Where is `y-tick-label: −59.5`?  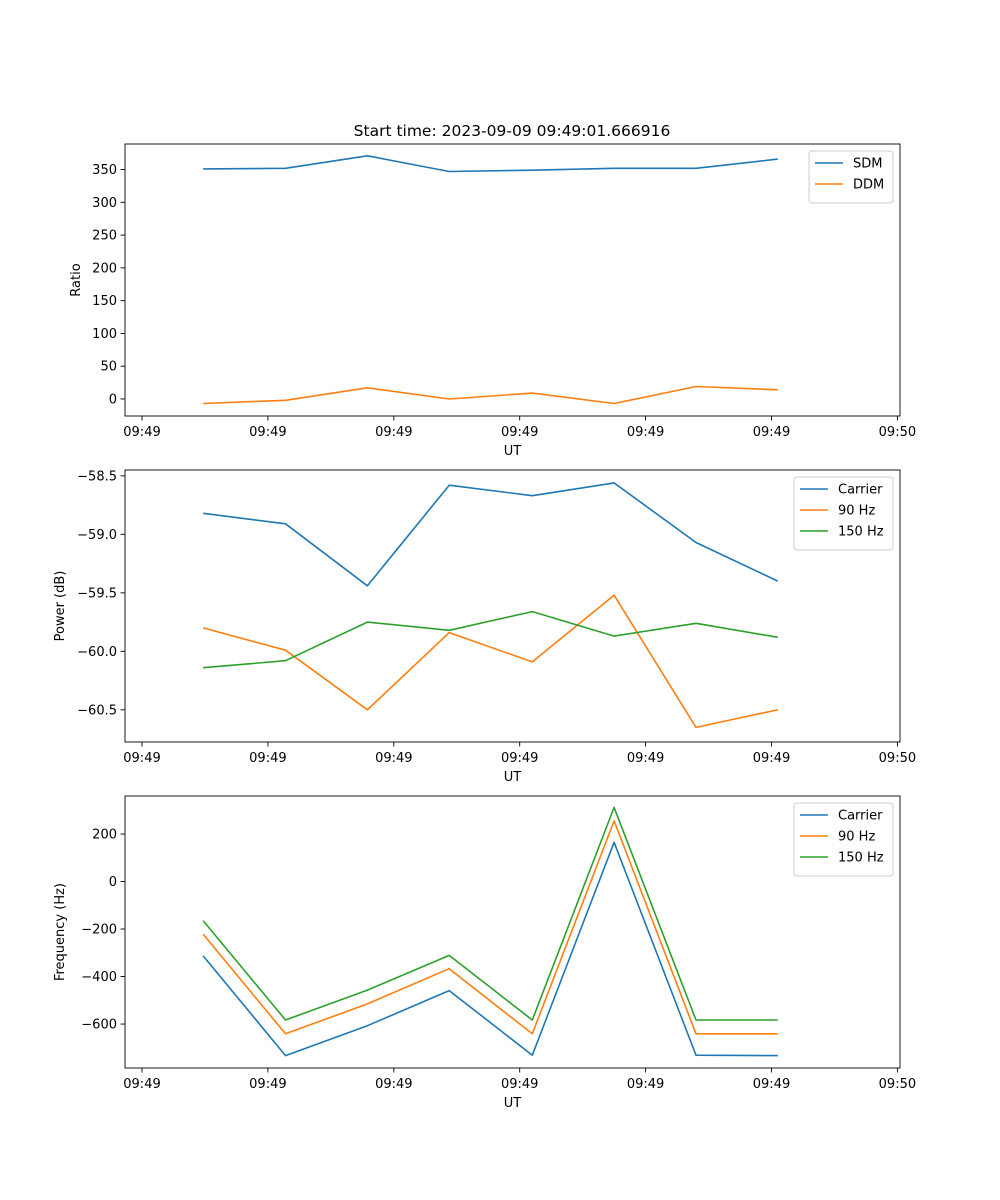 y-tick-label: −59.5 is located at coordinates (97, 593).